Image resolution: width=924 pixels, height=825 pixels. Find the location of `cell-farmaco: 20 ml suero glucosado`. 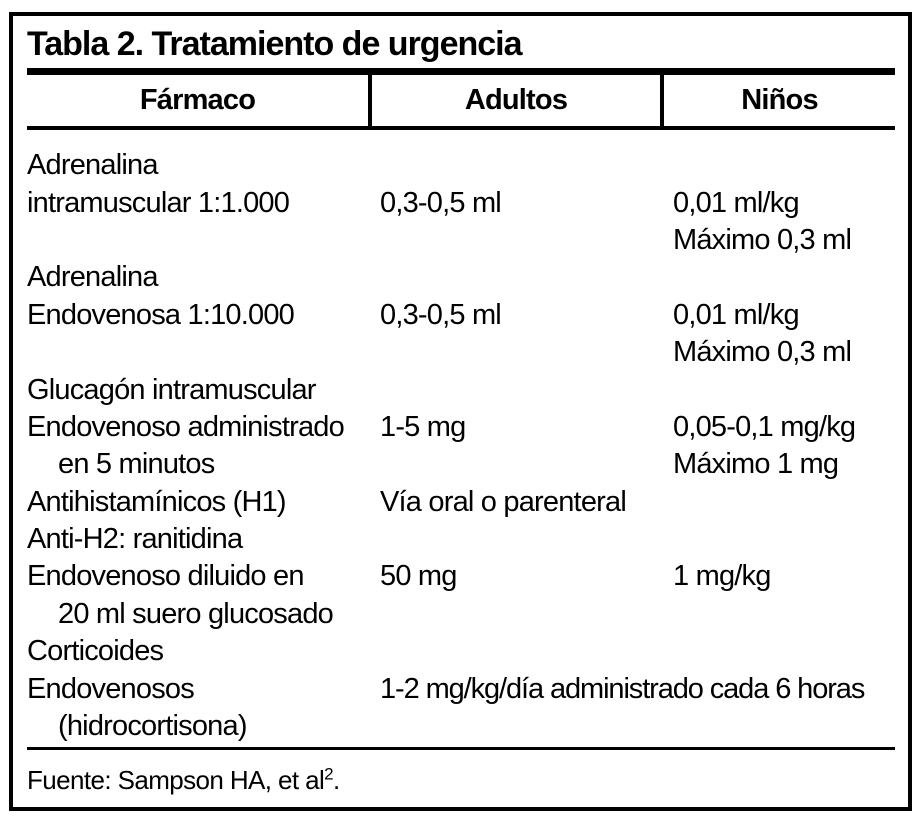

cell-farmaco: 20 ml suero glucosado is located at coordinates (196, 613).